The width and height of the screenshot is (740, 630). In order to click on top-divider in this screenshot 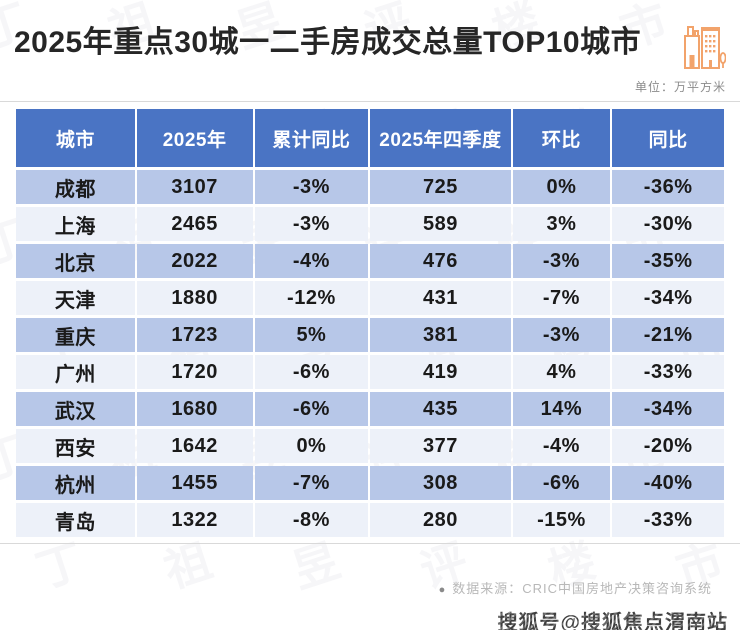, I will do `click(370, 101)`.